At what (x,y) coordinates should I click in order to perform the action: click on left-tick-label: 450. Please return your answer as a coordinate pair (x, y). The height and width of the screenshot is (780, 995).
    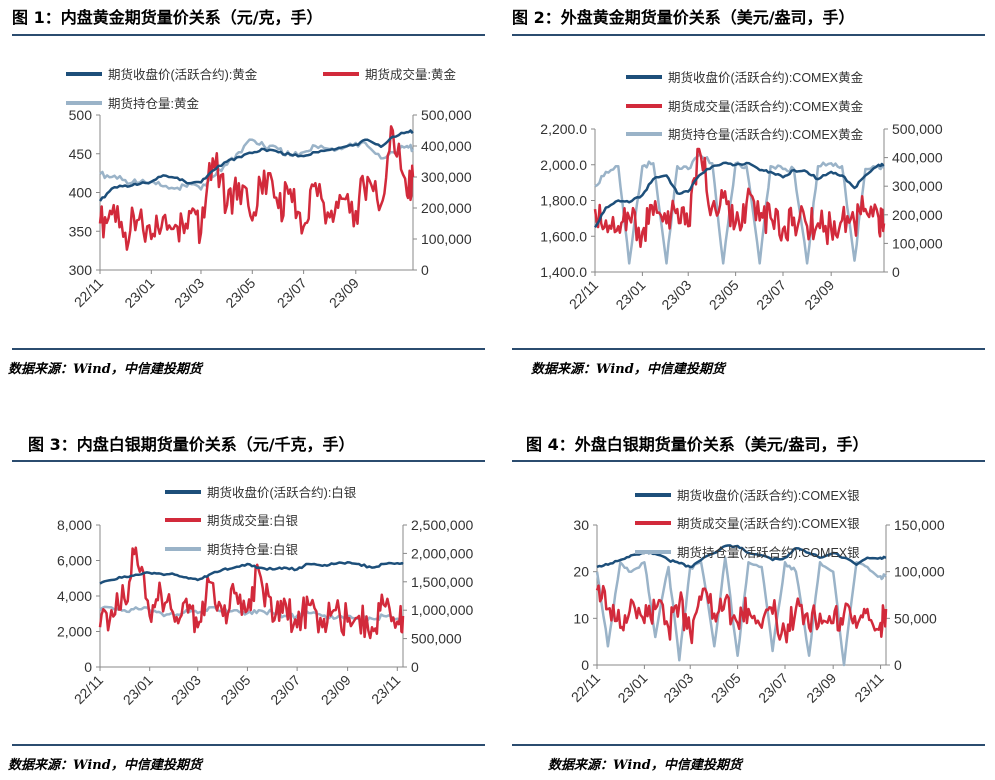
    Looking at the image, I should click on (81, 154).